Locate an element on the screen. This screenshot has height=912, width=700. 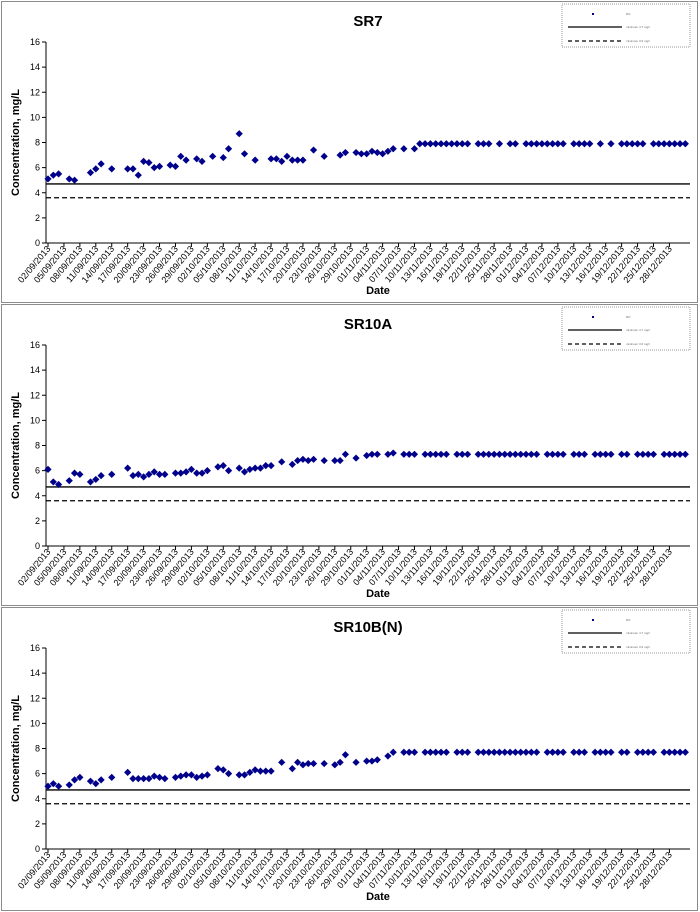
legend: DO minimum 4.7 mg/l minimum 3.6 mg/l is located at coordinates (626, 631).